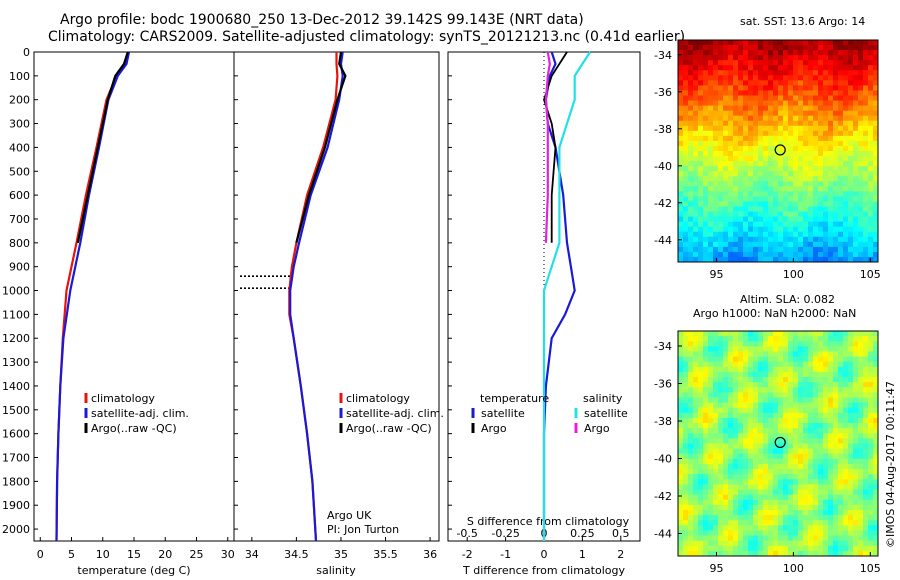 This screenshot has height=580, width=900. I want to click on salinity-tick-label: 0.5, so click(621, 533).